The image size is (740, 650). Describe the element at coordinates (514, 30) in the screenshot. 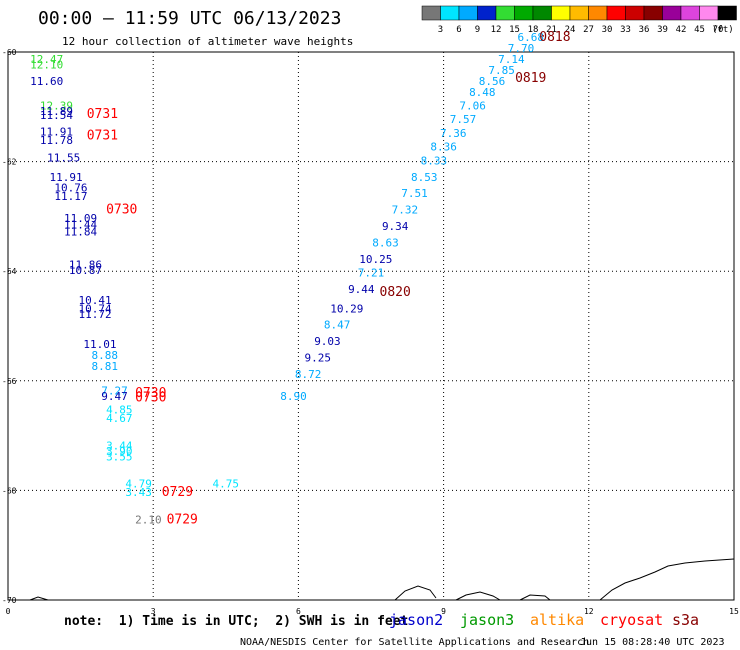

I see `colorbar-tick-label: 15` at that location.